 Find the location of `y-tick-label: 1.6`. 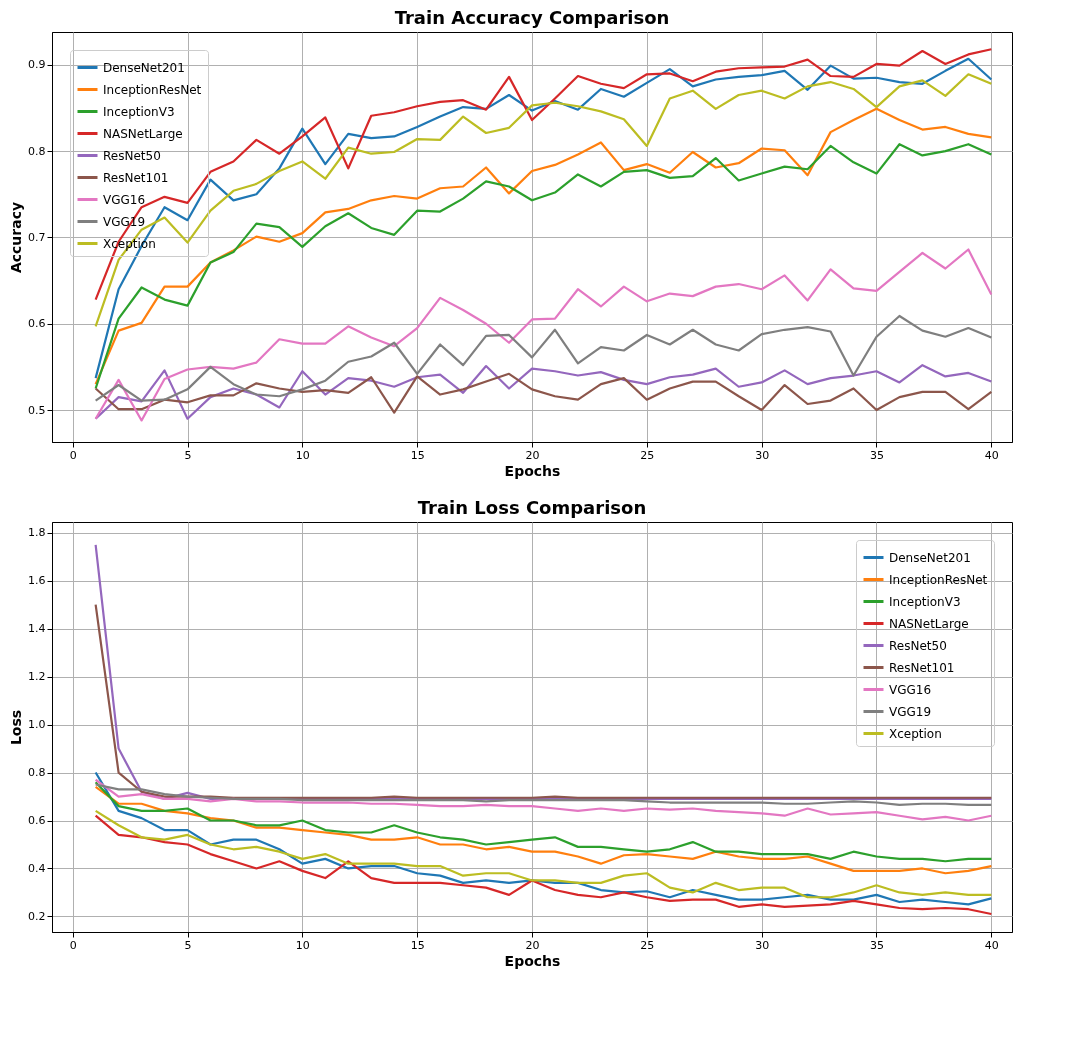

y-tick-label: 1.6 is located at coordinates (37, 581).